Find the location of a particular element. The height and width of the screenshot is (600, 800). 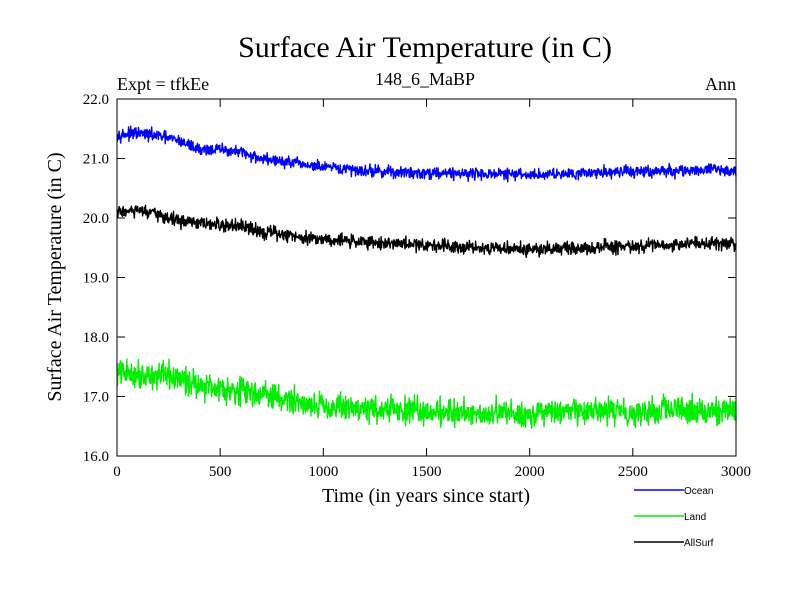

x-tick-label: 3000 is located at coordinates (736, 472).